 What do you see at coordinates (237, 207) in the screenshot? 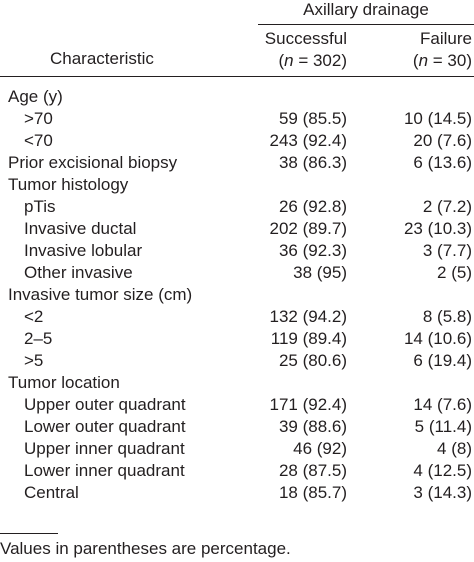
I see `table-row: pTis 26 (92.8) 2 (7.2)` at bounding box center [237, 207].